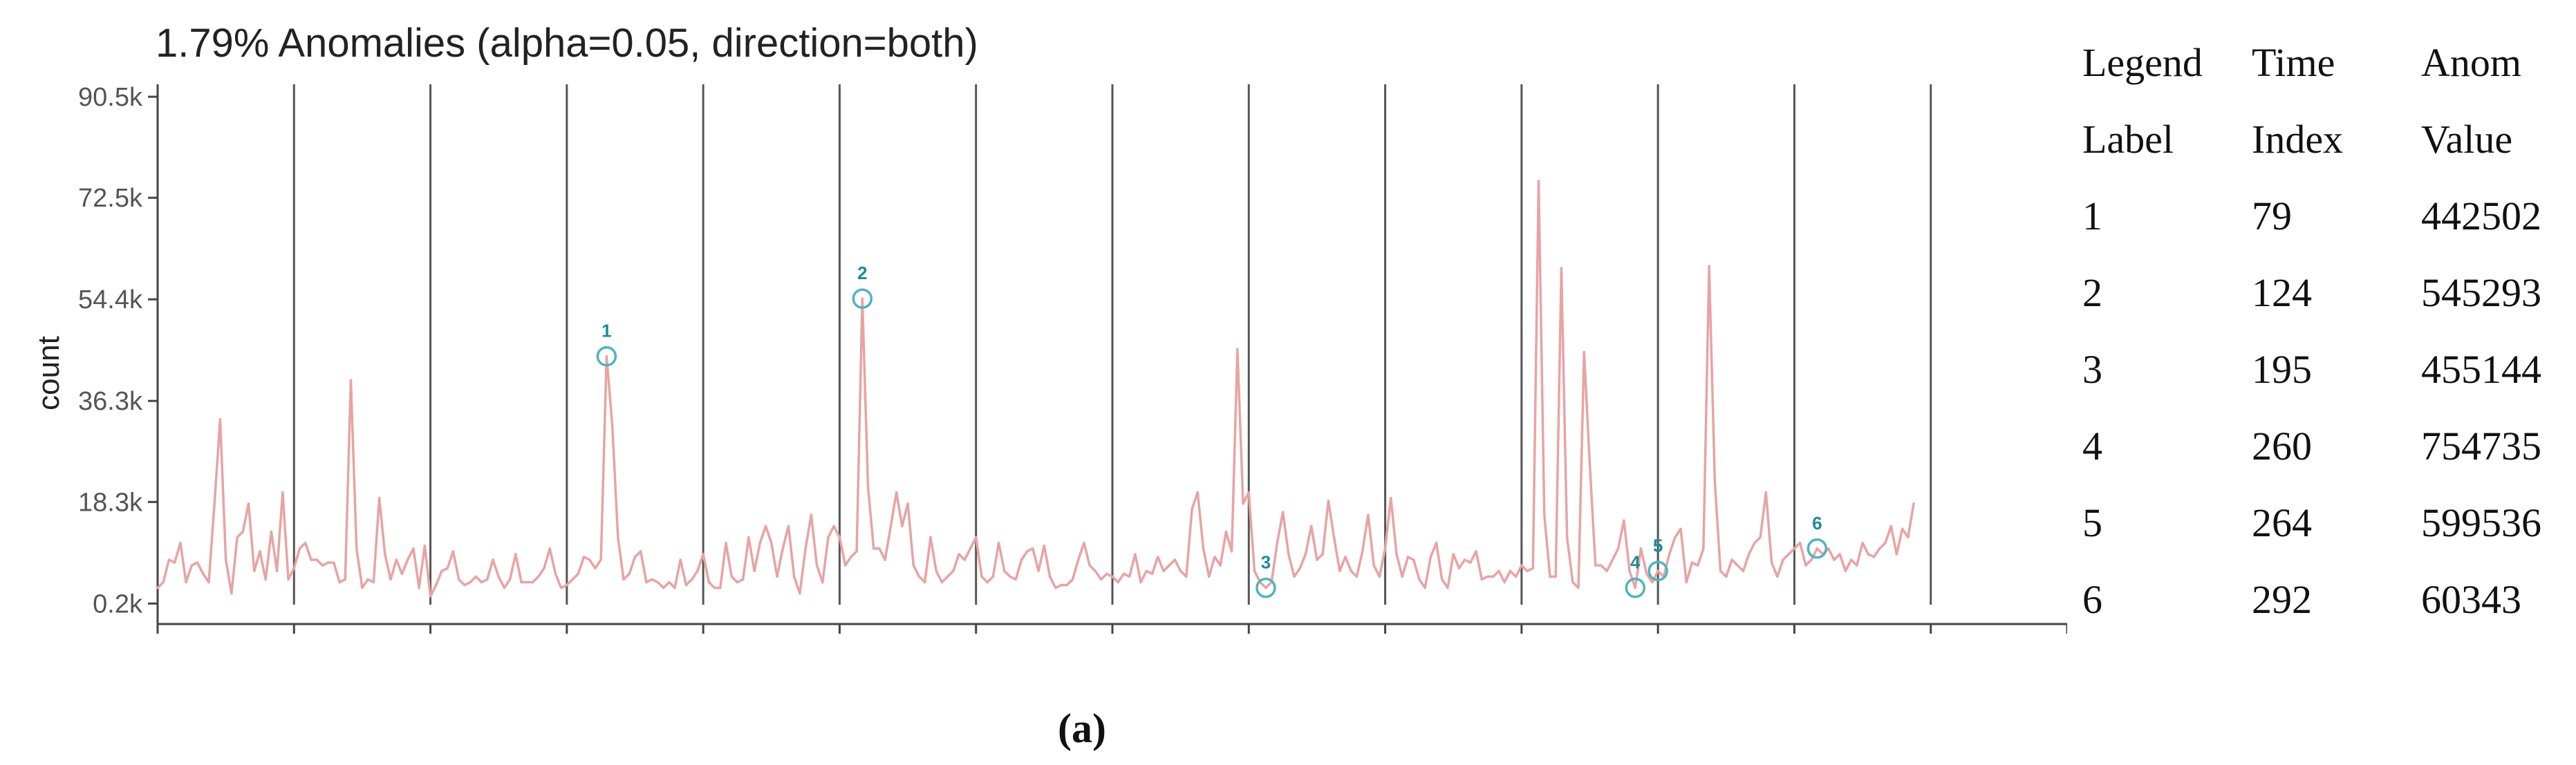  What do you see at coordinates (110, 401) in the screenshot?
I see `y-tick-label: 36.3k` at bounding box center [110, 401].